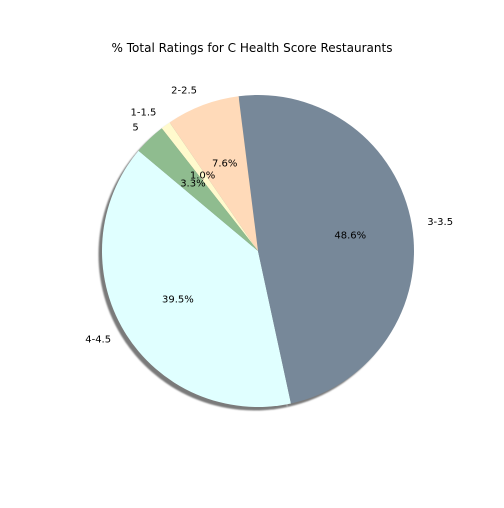 The height and width of the screenshot is (508, 504). What do you see at coordinates (178, 299) in the screenshot?
I see `slice-percent-4-4-5: 39.5%` at bounding box center [178, 299].